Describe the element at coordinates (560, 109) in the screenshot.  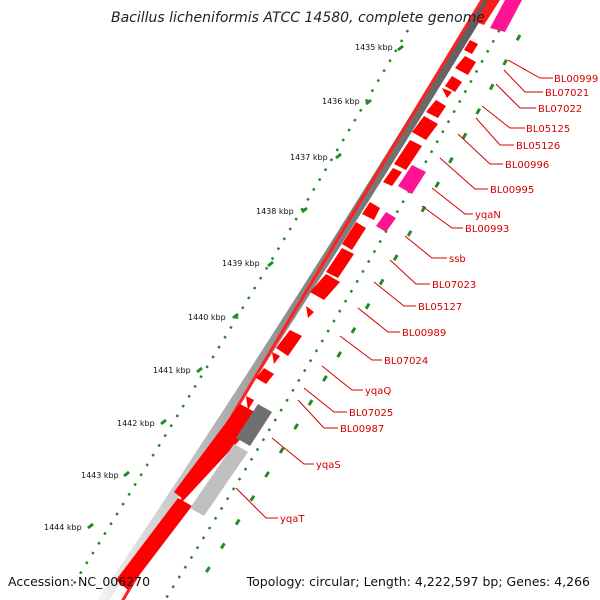
I see `gene-label: BL07022` at that location.